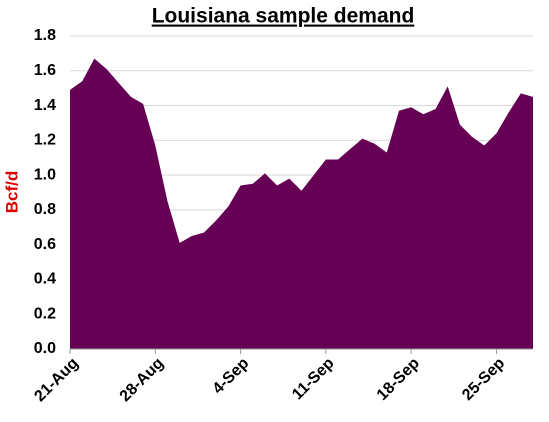 The height and width of the screenshot is (422, 549). Describe the element at coordinates (45, 313) in the screenshot. I see `y-tick-label: 0.2` at that location.